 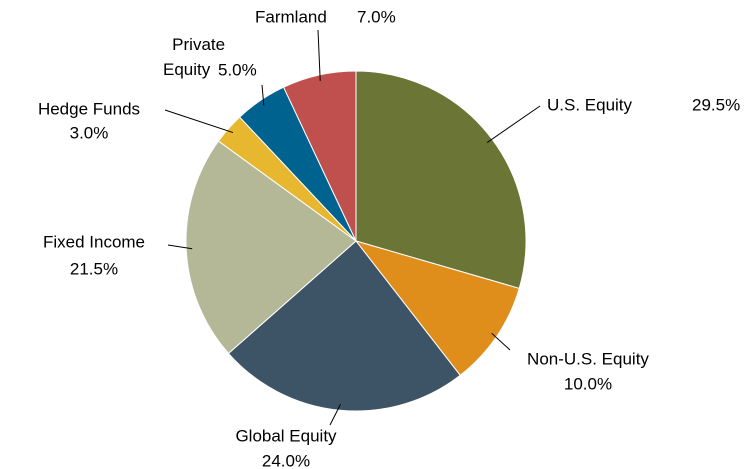 I want to click on value-label: 5.0%, so click(x=237, y=69).